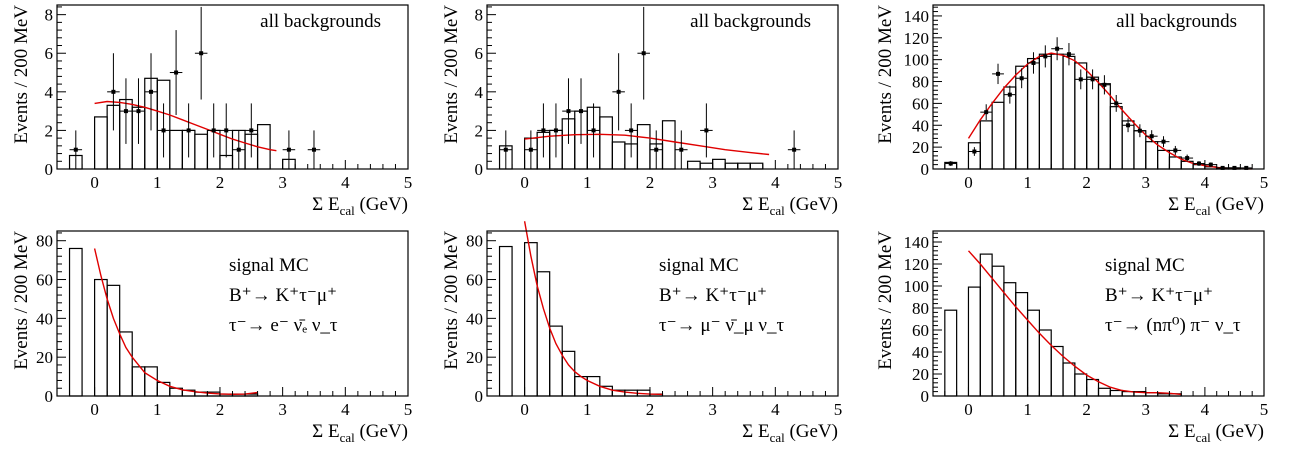 Image resolution: width=1289 pixels, height=452 pixels. Describe the element at coordinates (1086, 409) in the screenshot. I see `x-tick-label: 2` at that location.